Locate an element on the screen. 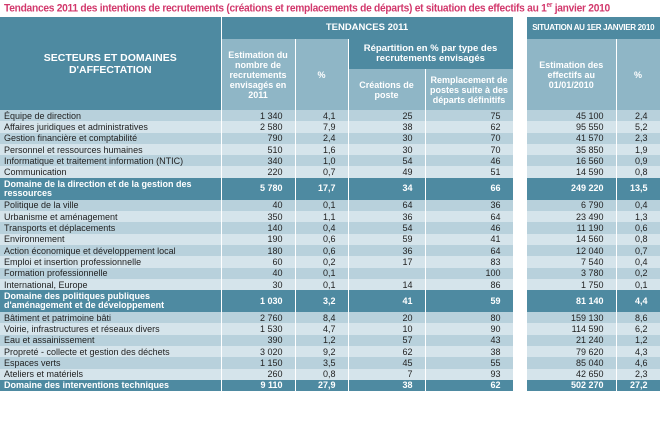 This screenshot has width=671, height=422. cell-est: 30 is located at coordinates (258, 284).